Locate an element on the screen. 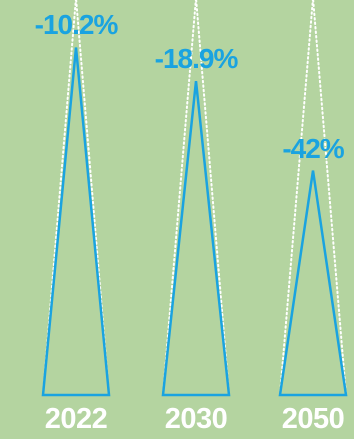 This screenshot has height=439, width=354. category-label-2022: 2022 is located at coordinates (76, 419).